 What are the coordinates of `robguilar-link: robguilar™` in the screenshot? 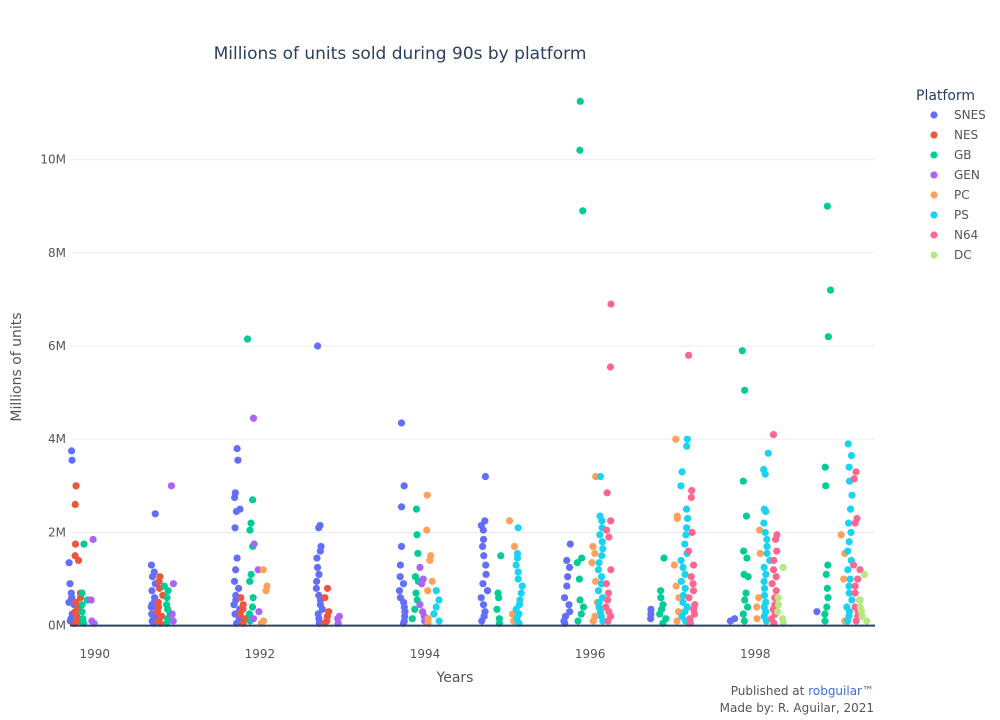 It's located at (841, 691).